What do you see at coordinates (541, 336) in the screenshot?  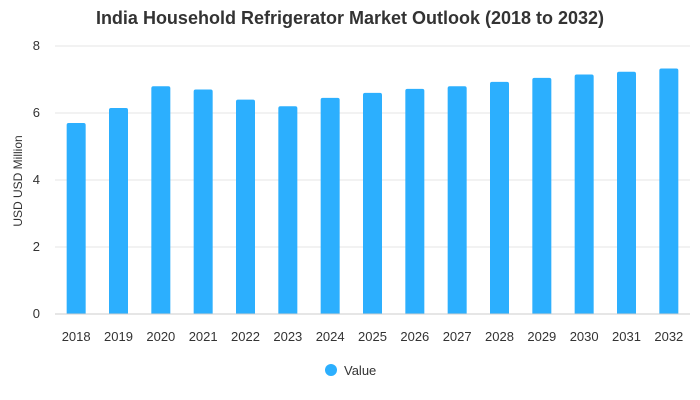 I see `x-tick-label: 2029` at bounding box center [541, 336].